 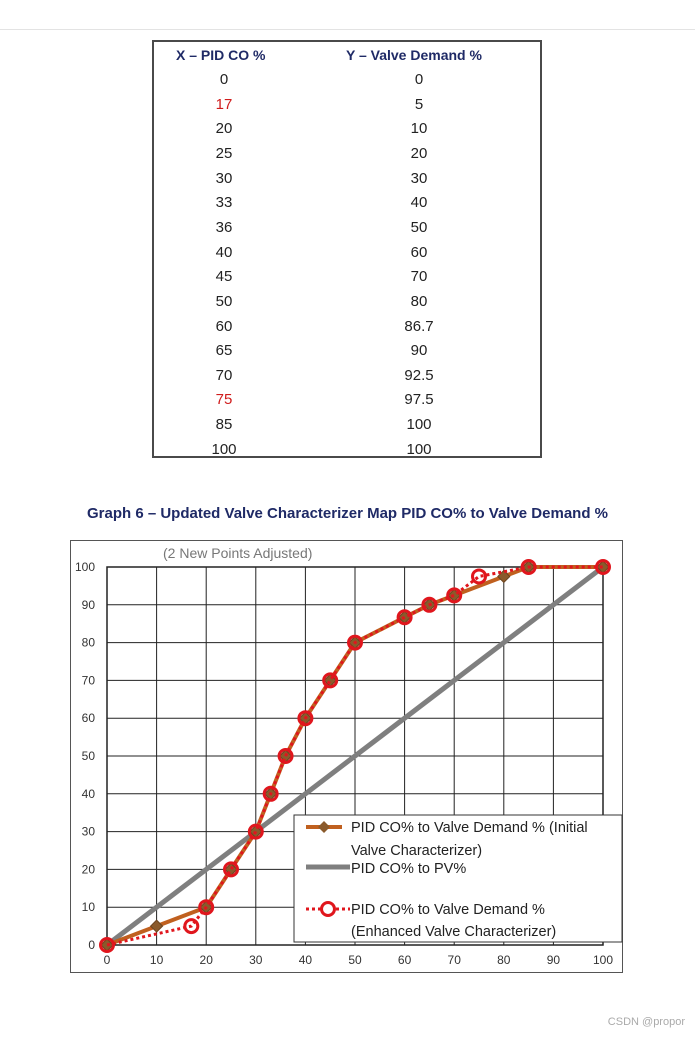 I want to click on x-tick-label: 60, so click(x=405, y=960).